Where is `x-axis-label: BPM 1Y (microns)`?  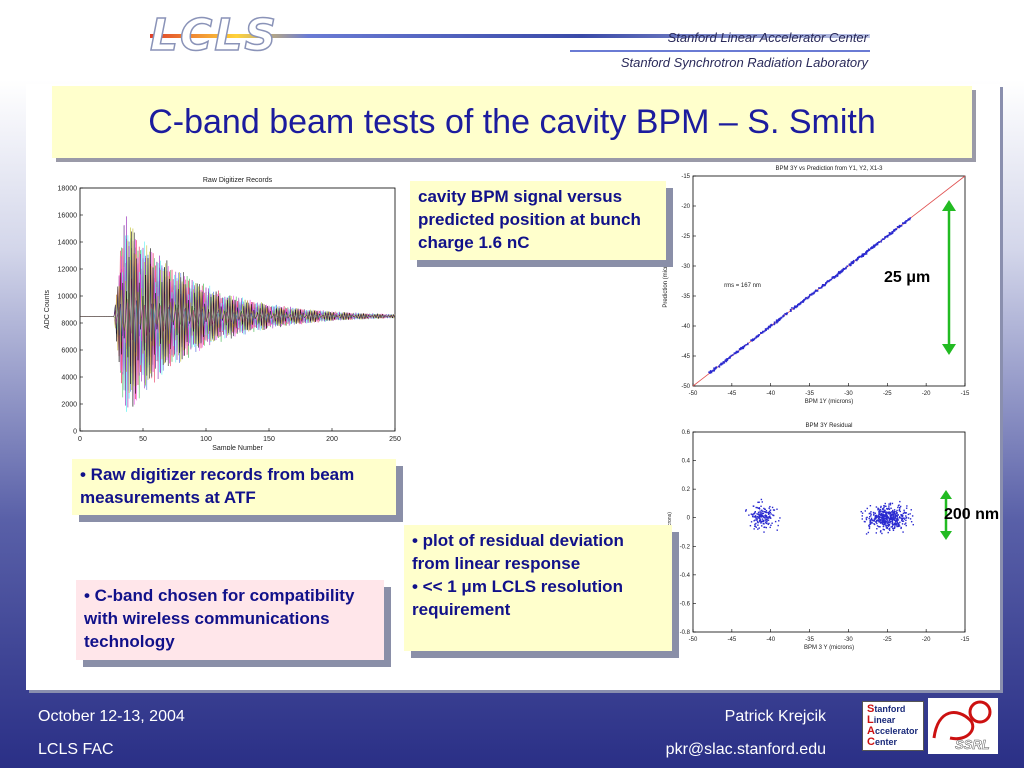 x-axis-label: BPM 1Y (microns) is located at coordinates (829, 402).